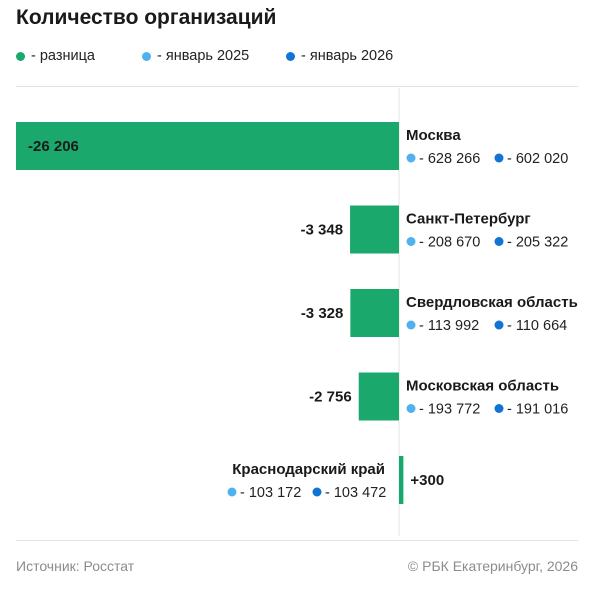  I want to click on value-label-jan-2025: - 628 266, so click(449, 159).